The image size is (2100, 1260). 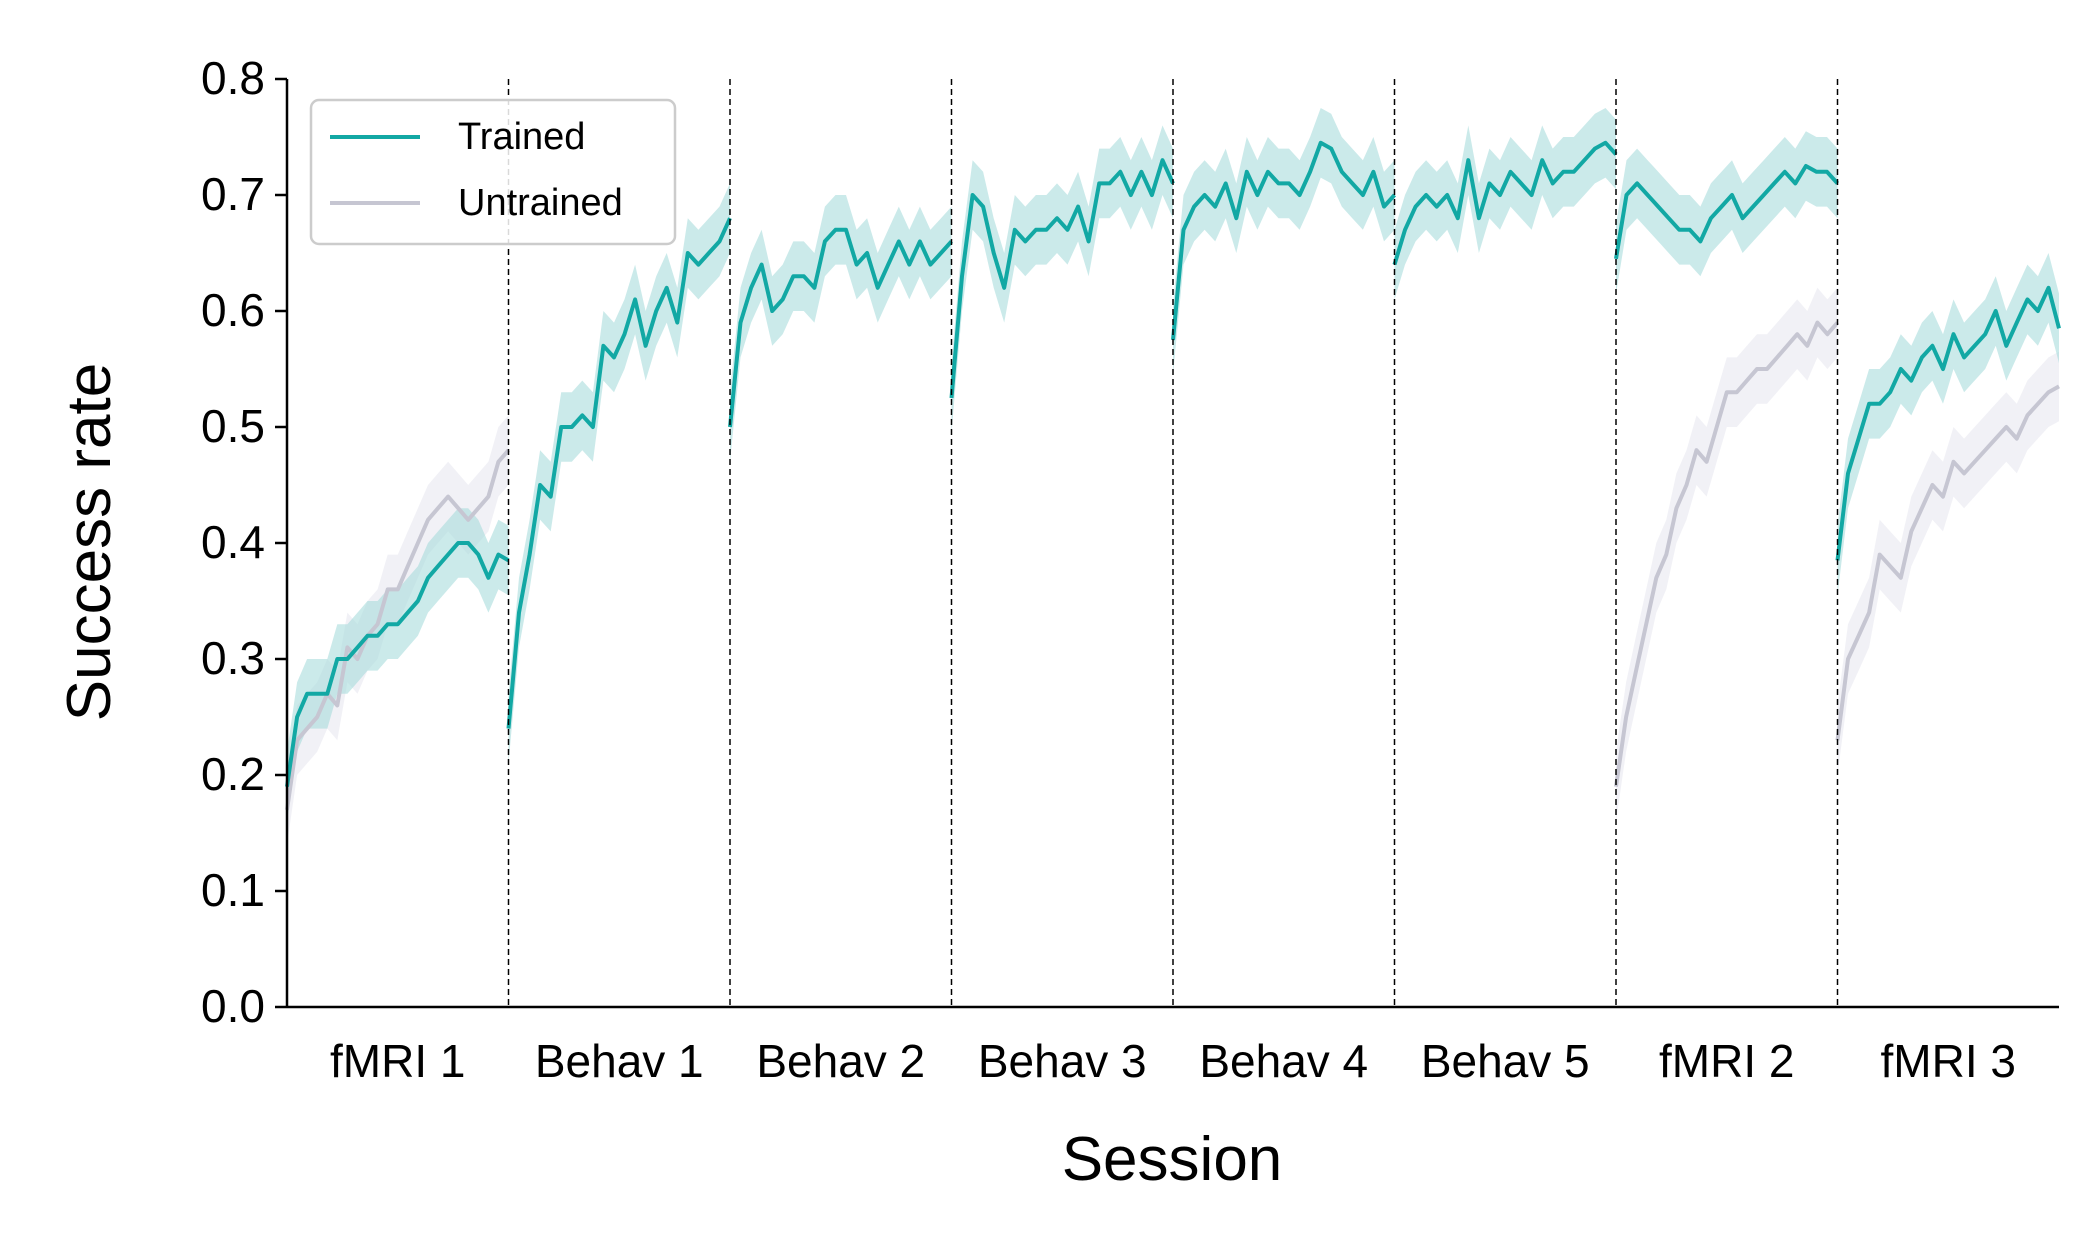 I want to click on y-tick-label: 0.1, so click(x=233, y=890).